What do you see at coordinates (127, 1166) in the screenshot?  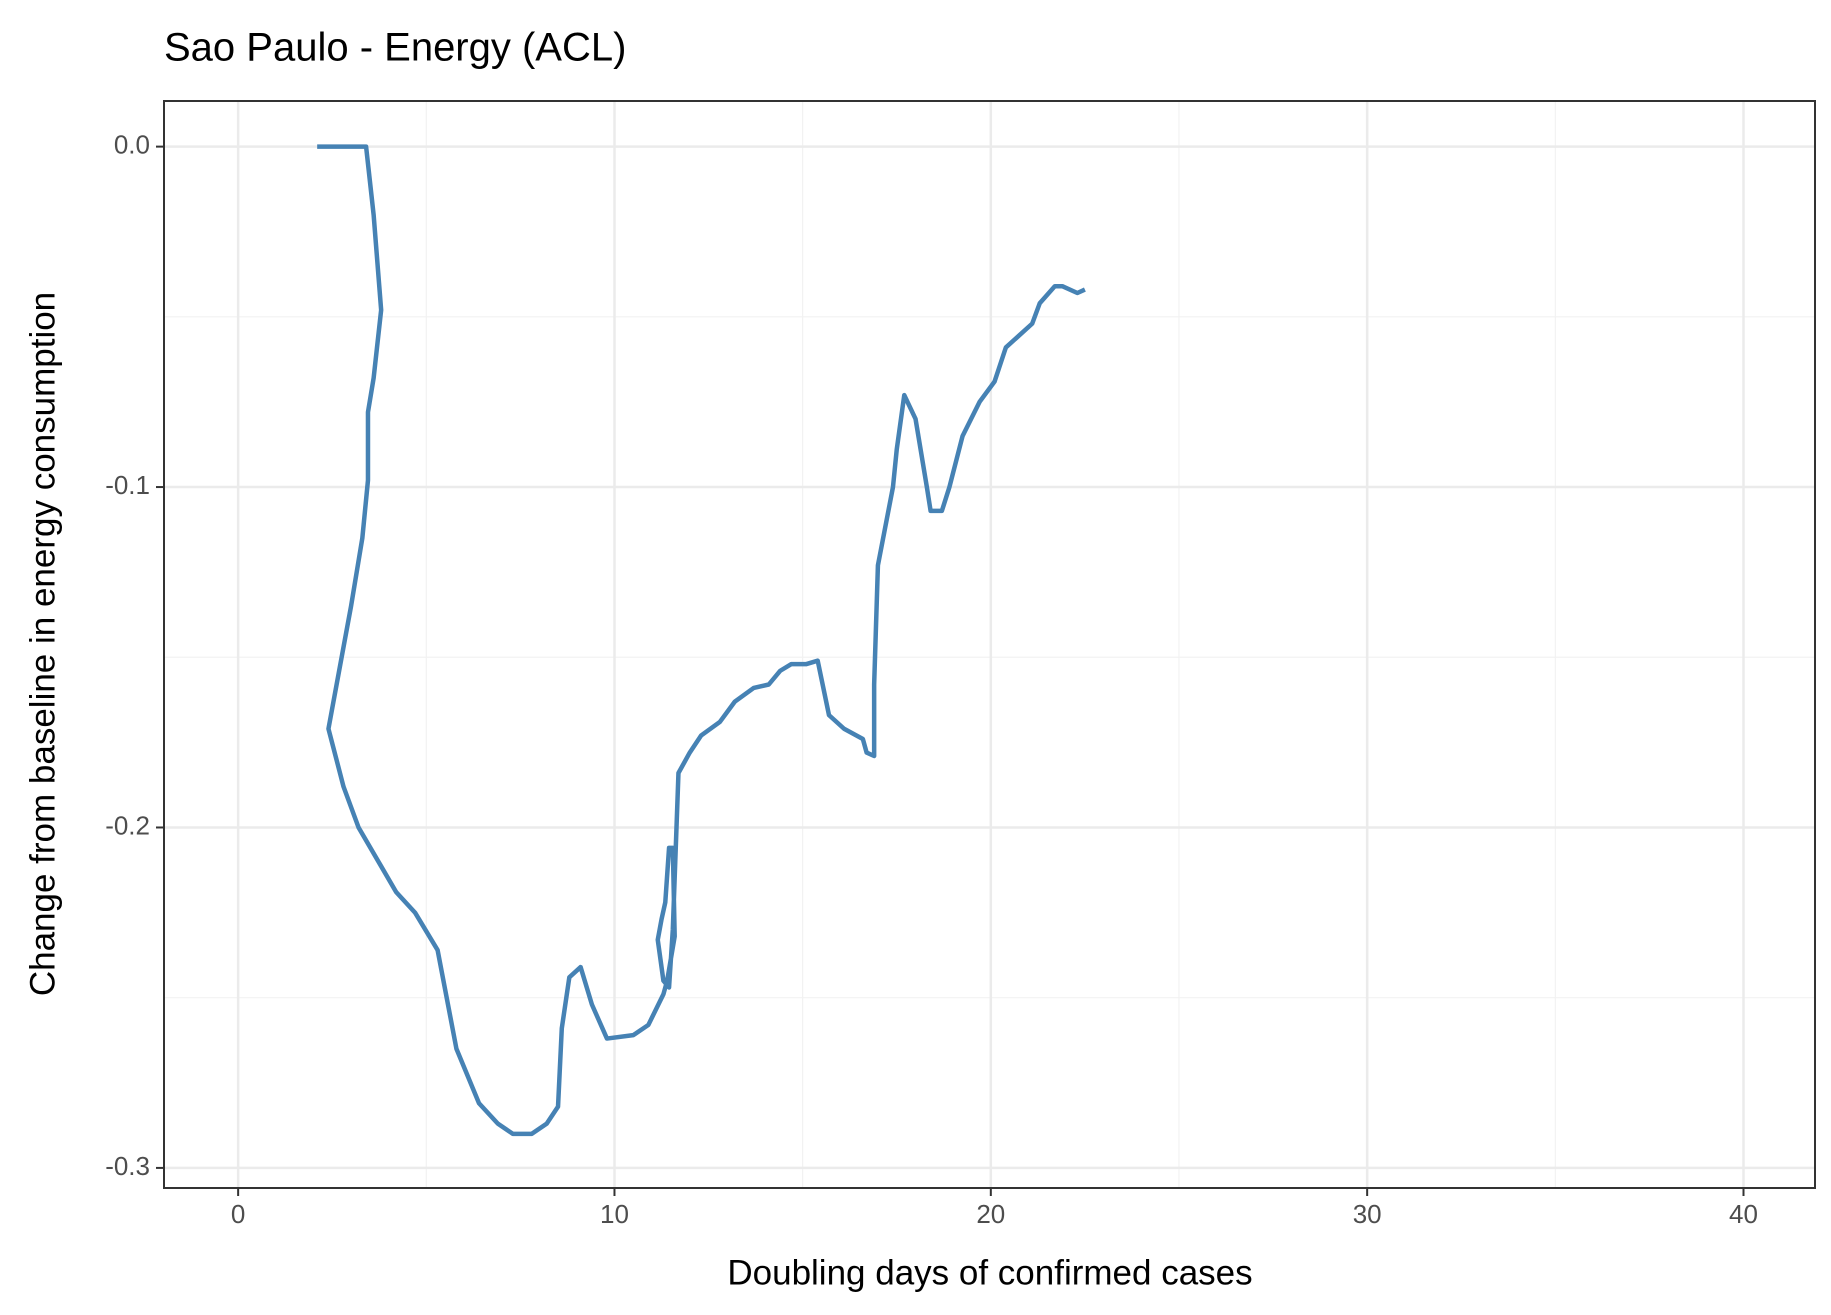 I see `y-tick-label: -0.3` at bounding box center [127, 1166].